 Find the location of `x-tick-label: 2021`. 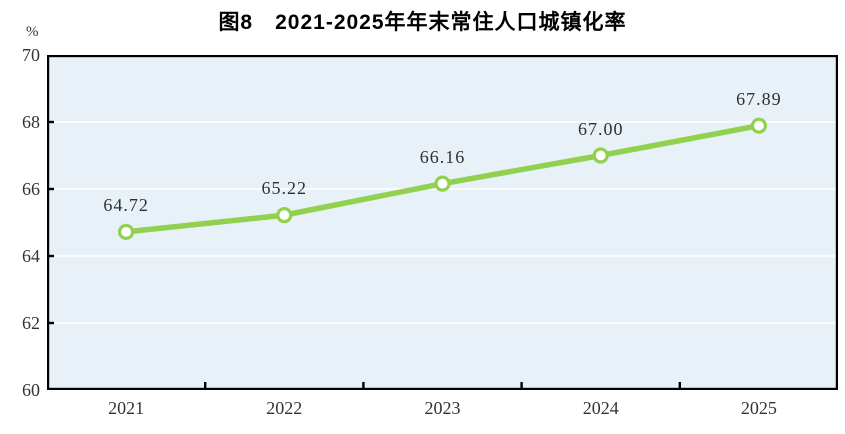

x-tick-label: 2021 is located at coordinates (126, 408).